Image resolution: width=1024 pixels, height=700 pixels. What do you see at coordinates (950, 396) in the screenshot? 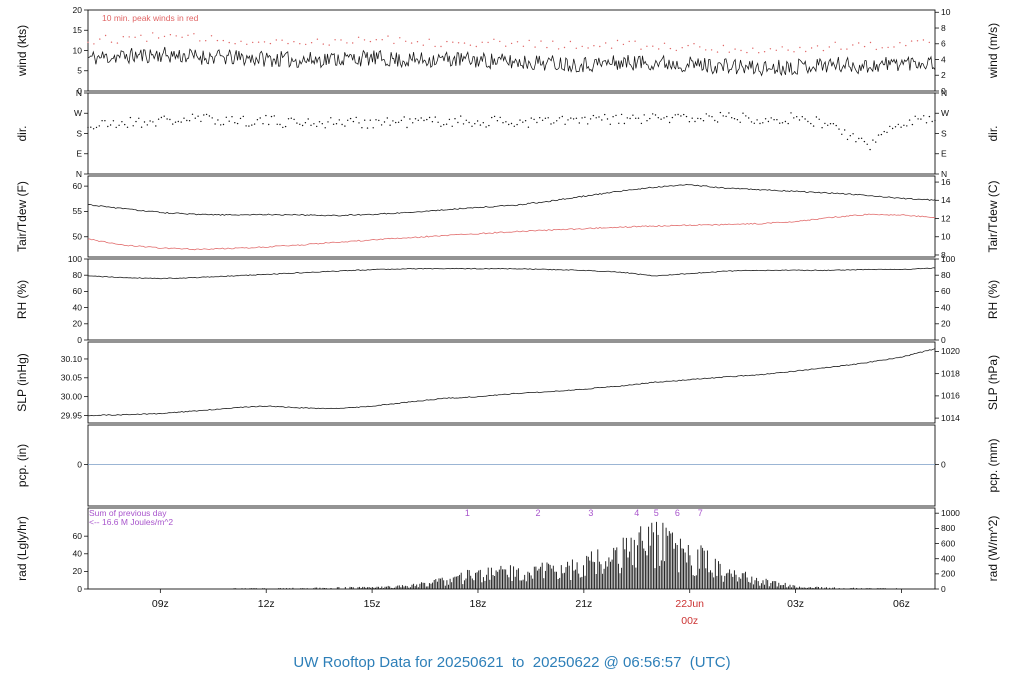
I see `svg-text: 1016` at bounding box center [950, 396].